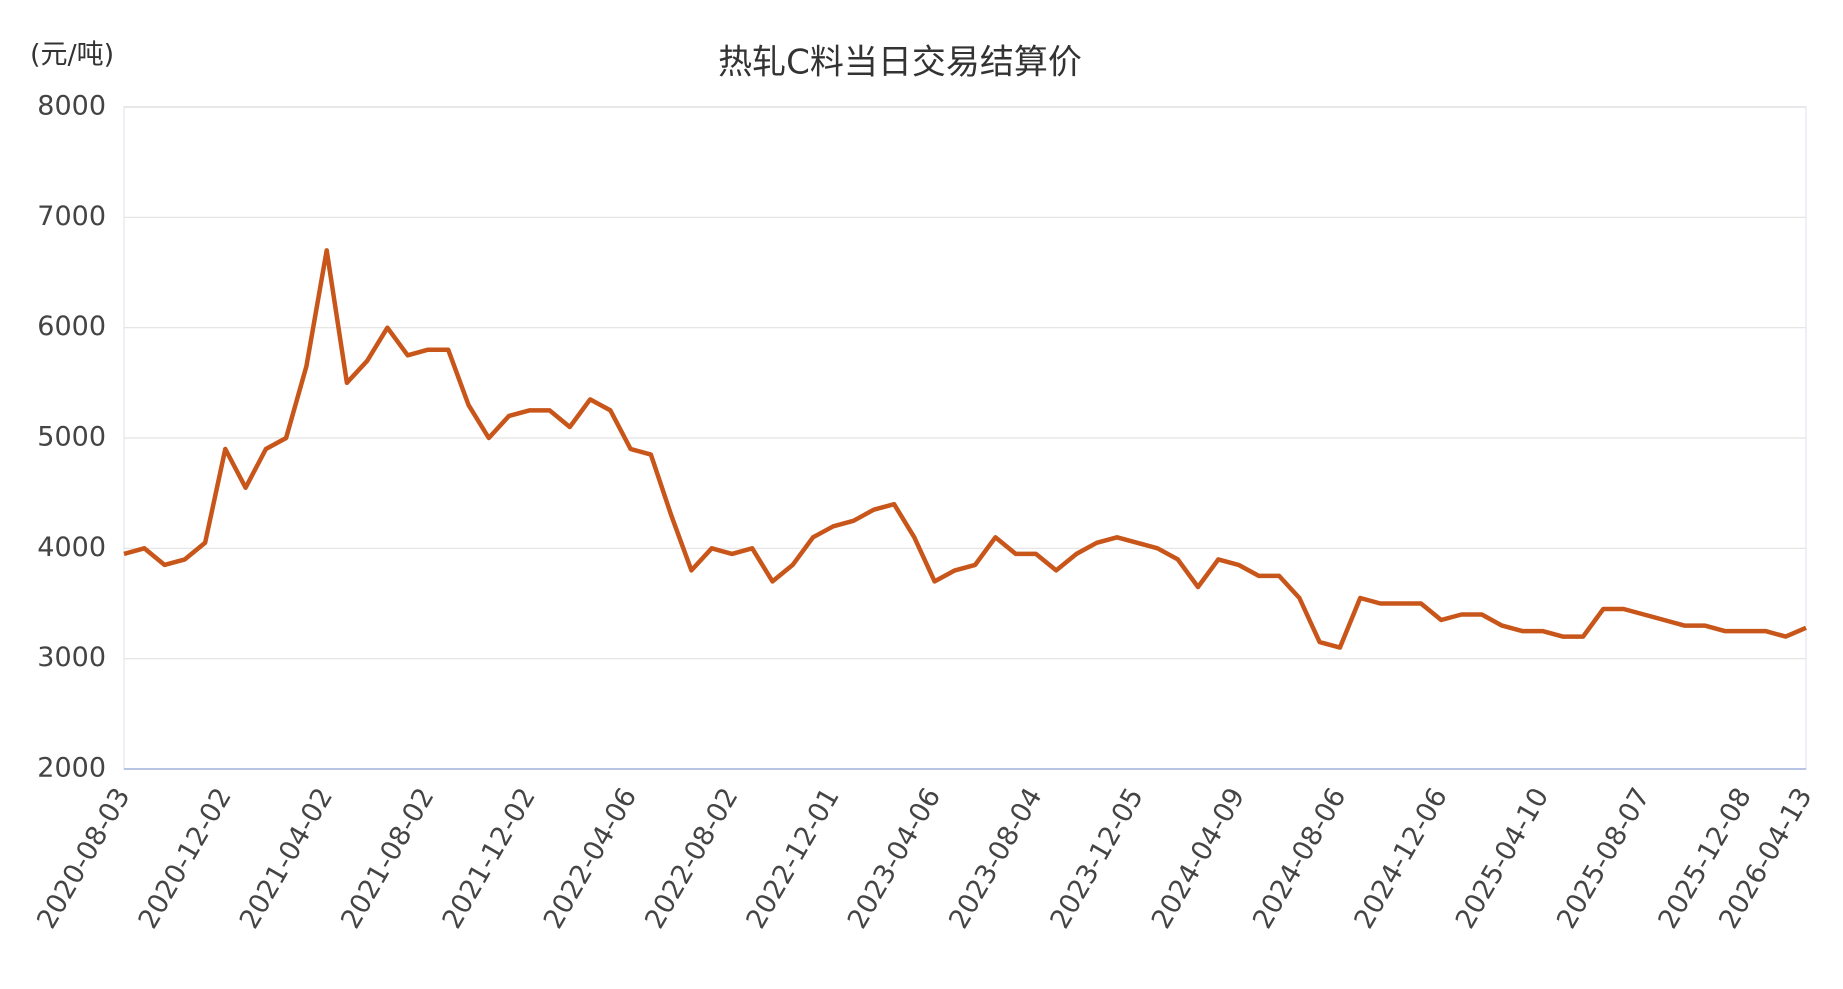  I want to click on x-tick-label: 2025-08-07, so click(1603, 858).